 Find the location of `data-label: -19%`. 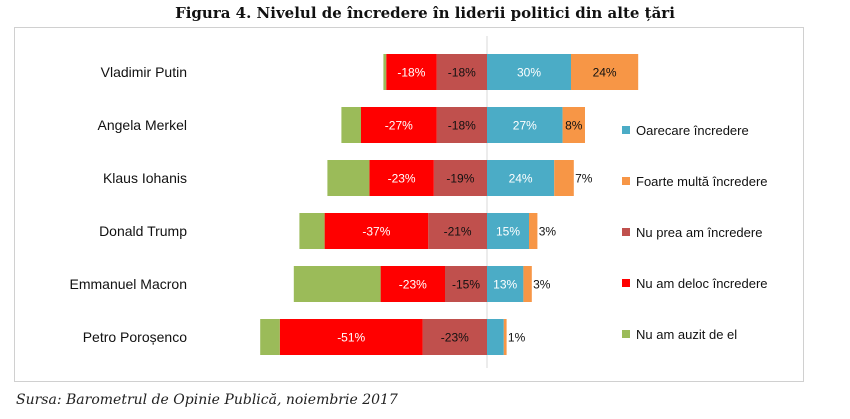

data-label: -19% is located at coordinates (460, 179).